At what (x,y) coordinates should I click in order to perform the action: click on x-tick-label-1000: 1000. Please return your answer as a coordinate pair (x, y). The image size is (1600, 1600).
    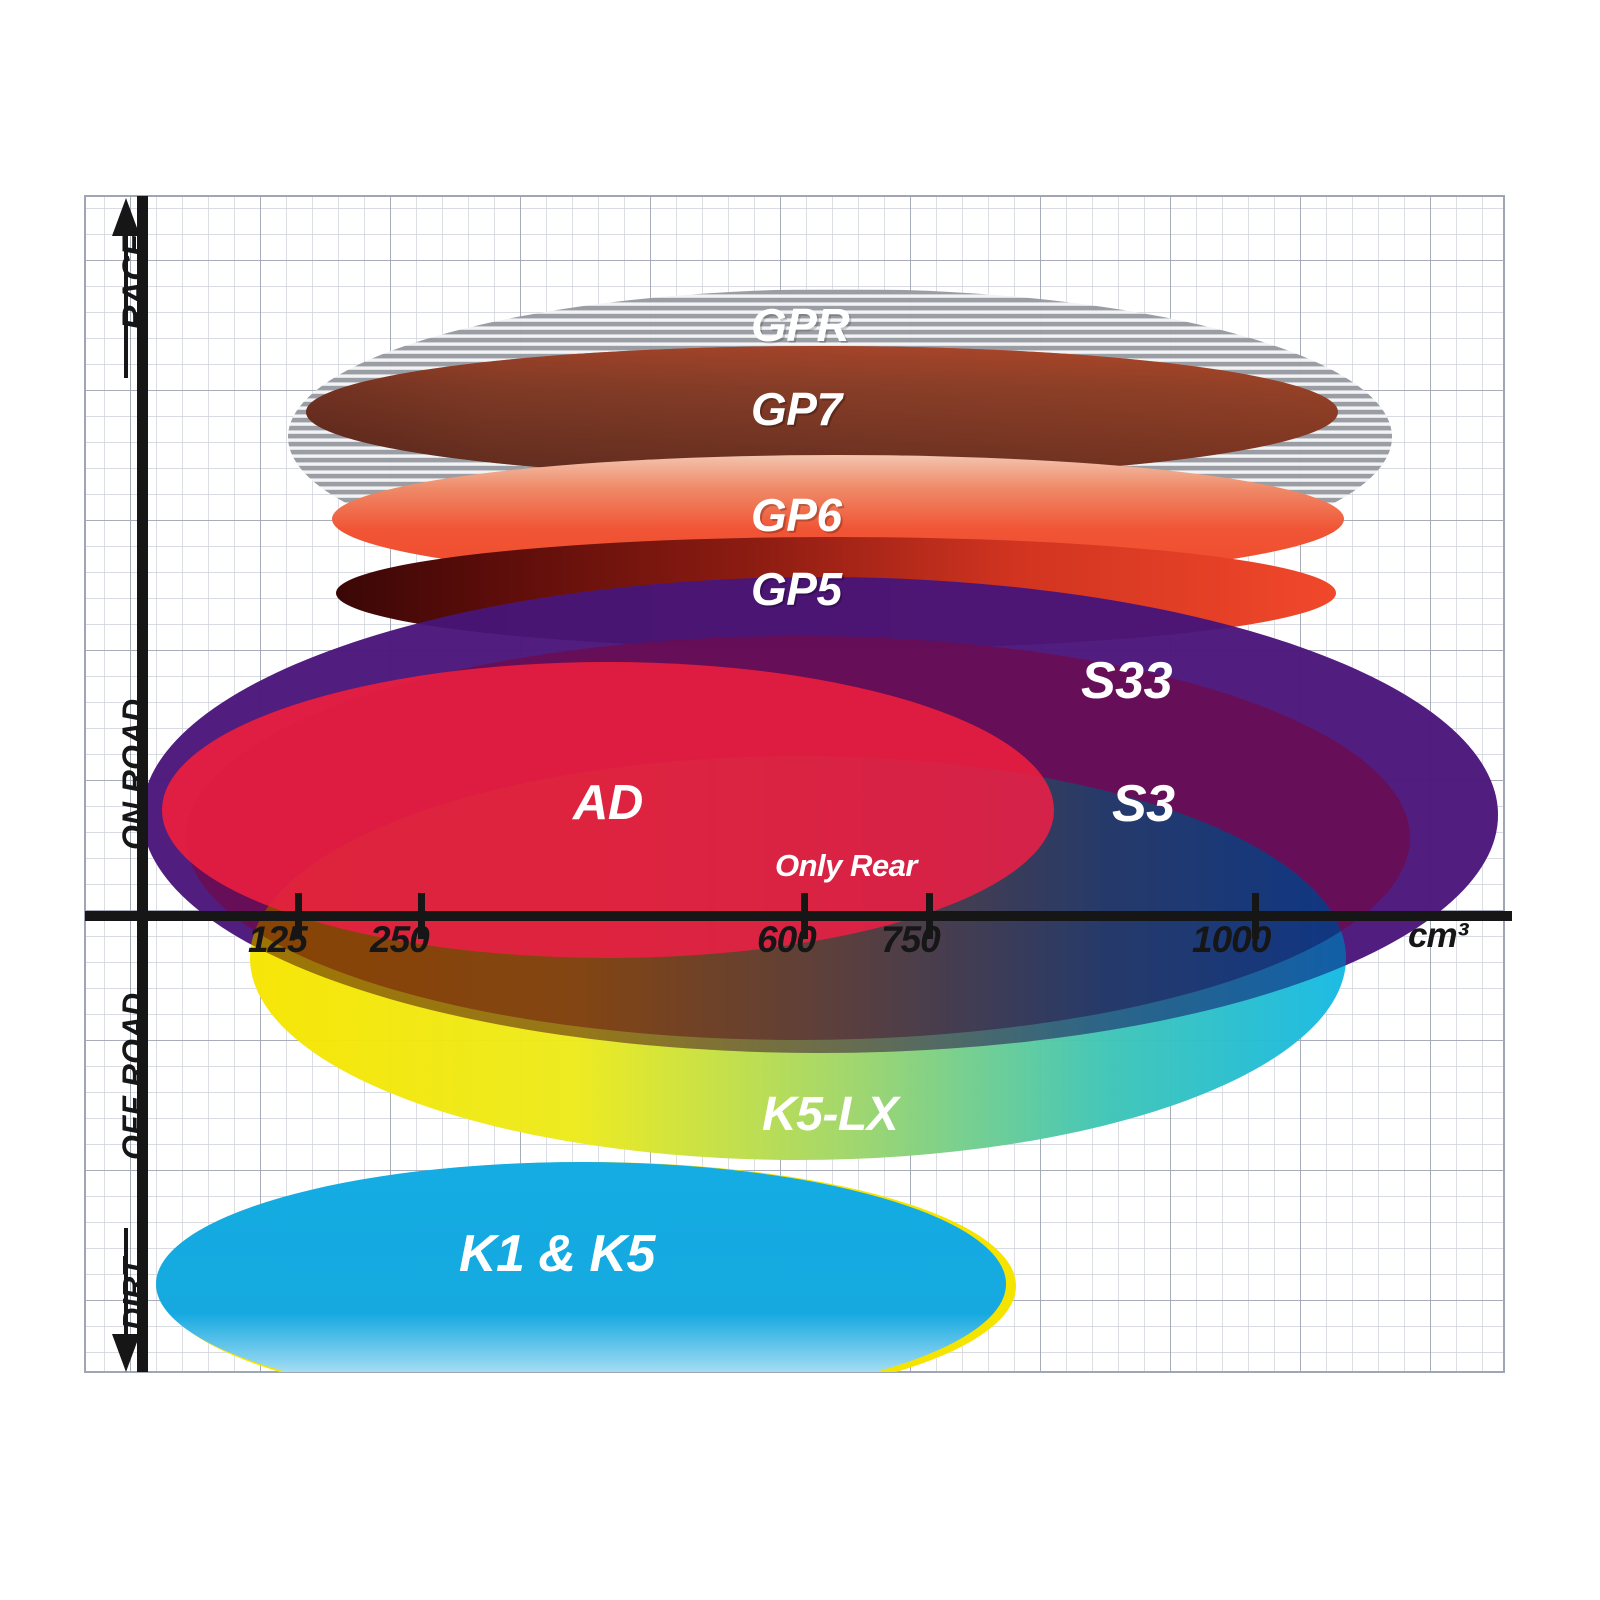
    Looking at the image, I should click on (1231, 939).